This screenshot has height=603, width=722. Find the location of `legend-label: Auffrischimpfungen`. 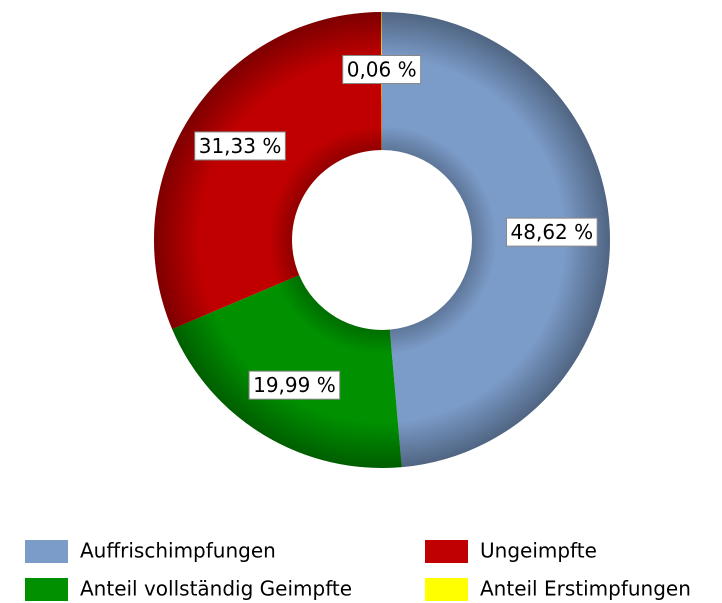

legend-label: Auffrischimpfungen is located at coordinates (178, 551).